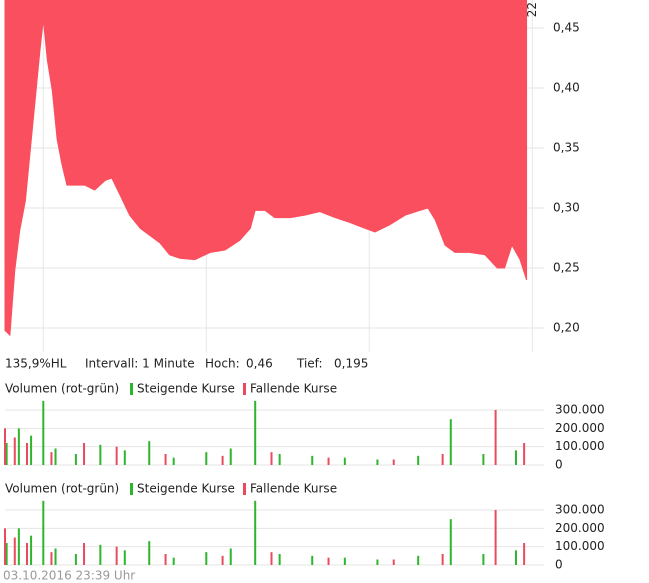 This screenshot has width=649, height=583. I want to click on y-tick-label: 0,20, so click(566, 327).